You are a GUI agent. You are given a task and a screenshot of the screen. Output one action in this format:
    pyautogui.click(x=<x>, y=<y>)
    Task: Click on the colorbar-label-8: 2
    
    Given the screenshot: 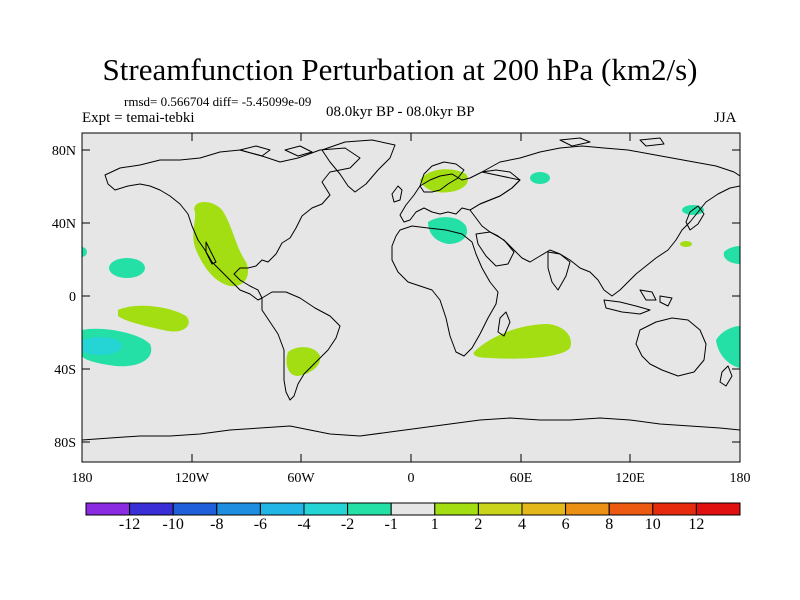 What is the action you would take?
    pyautogui.click(x=478, y=524)
    